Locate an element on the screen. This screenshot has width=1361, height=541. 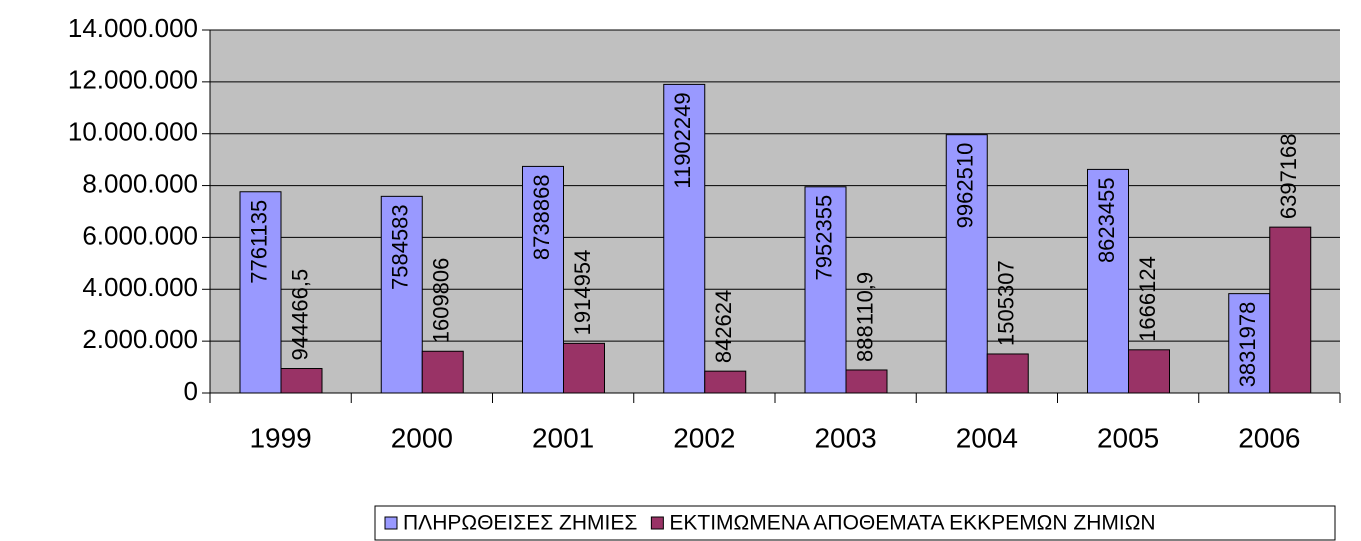
value-label: 842624 is located at coordinates (723, 326).